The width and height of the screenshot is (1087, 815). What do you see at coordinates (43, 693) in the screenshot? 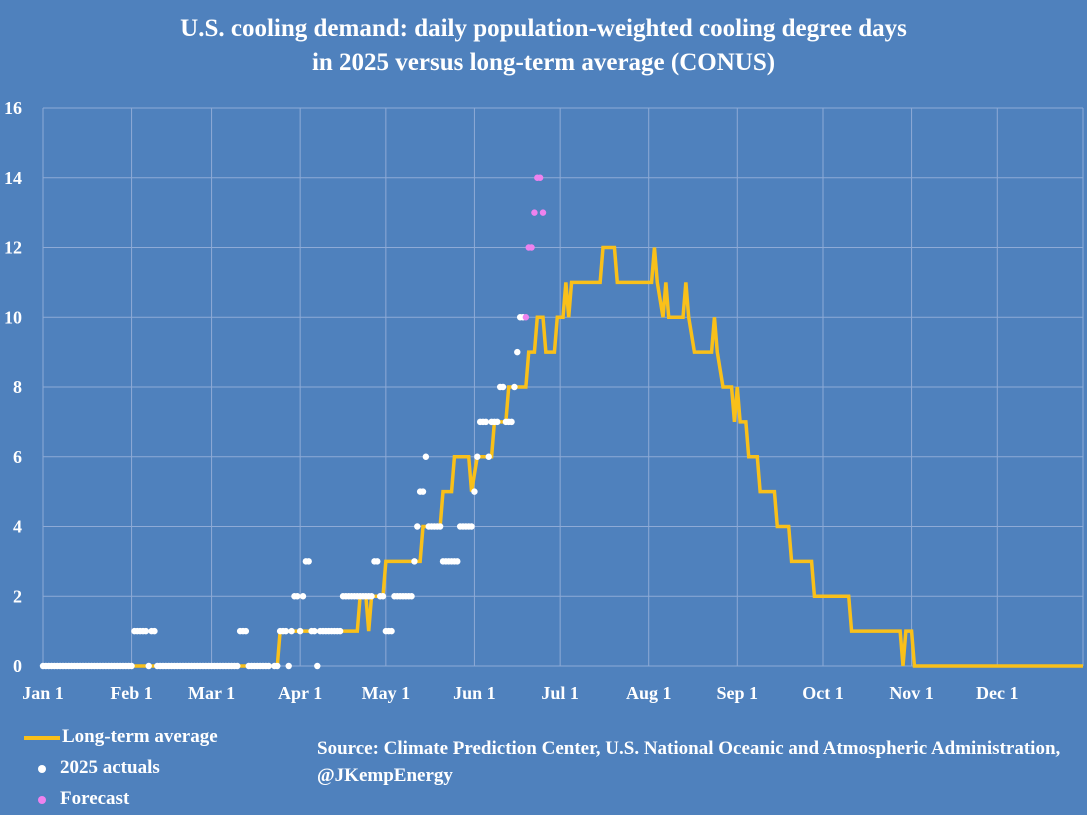
I see `x-tick-label-0: Jan 1` at bounding box center [43, 693].